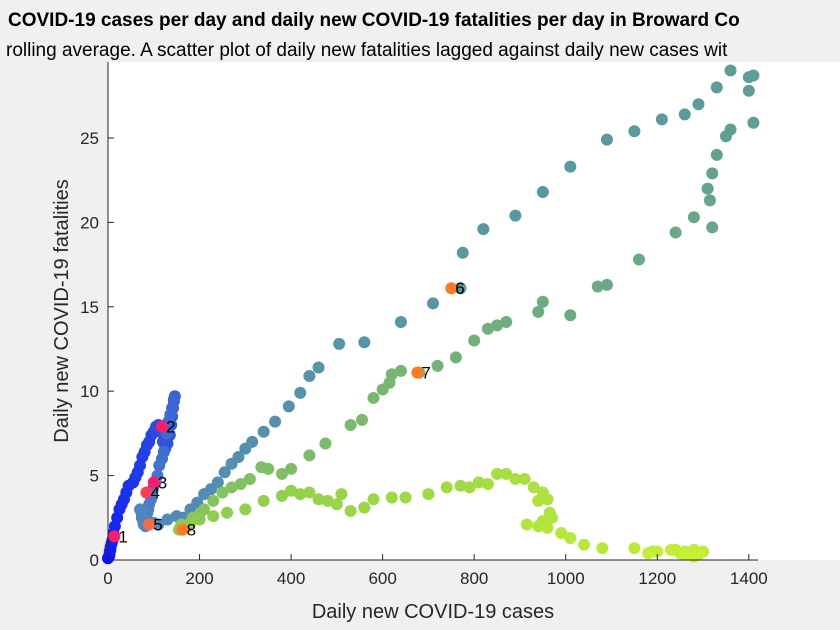 The height and width of the screenshot is (630, 840). What do you see at coordinates (154, 492) in the screenshot?
I see `highlight-label: 4` at bounding box center [154, 492].